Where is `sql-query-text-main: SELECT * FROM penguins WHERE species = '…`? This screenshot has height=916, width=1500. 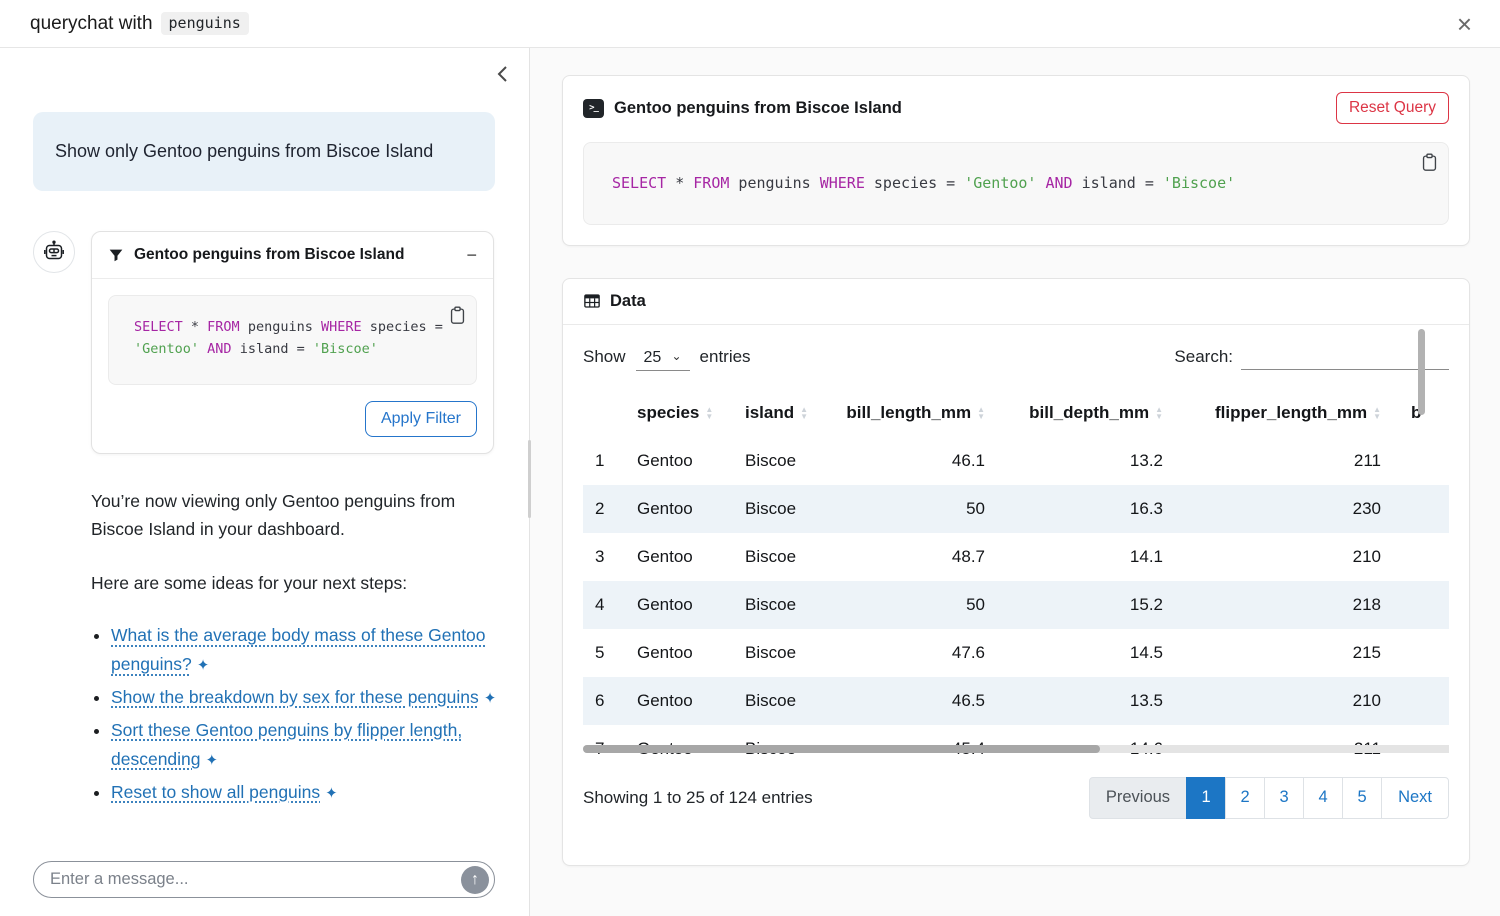 sql-query-text-main: SELECT * FROM penguins WHERE species = '… is located at coordinates (1016, 183).